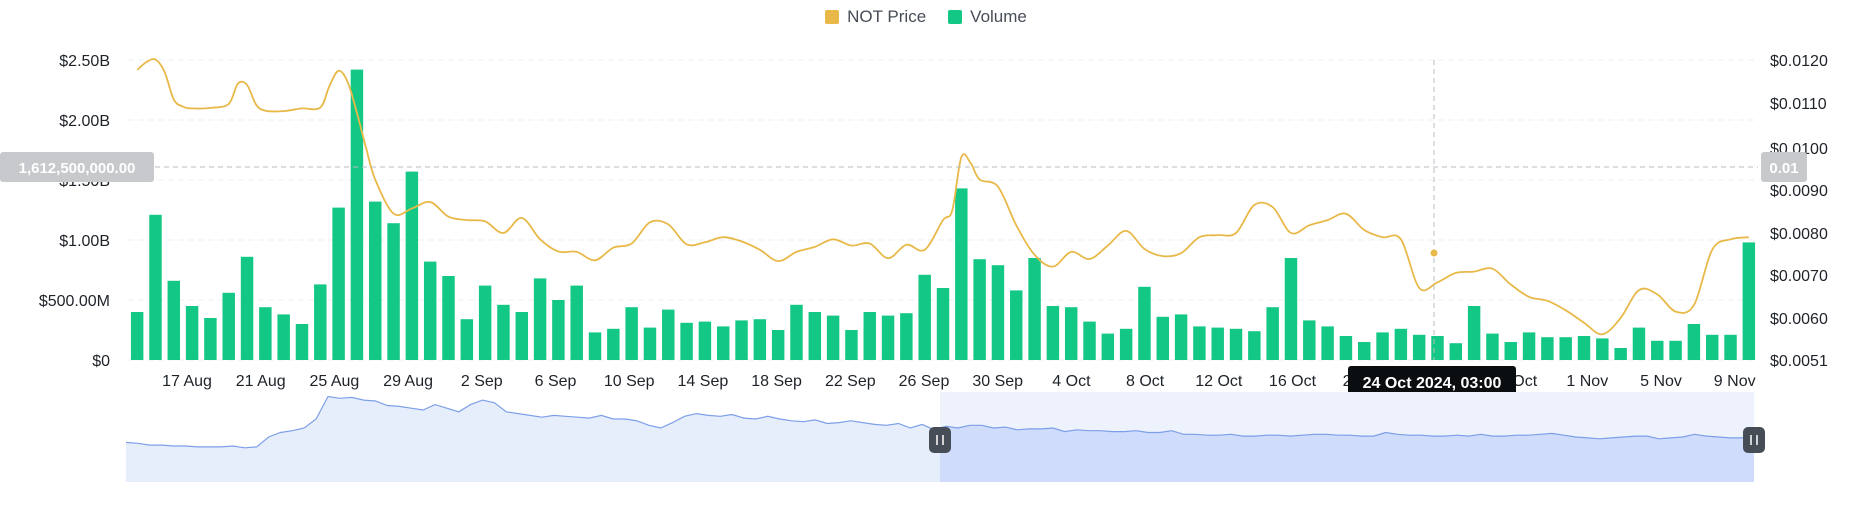  I want to click on left-axis-tick-label: $2.50B, so click(84, 61).